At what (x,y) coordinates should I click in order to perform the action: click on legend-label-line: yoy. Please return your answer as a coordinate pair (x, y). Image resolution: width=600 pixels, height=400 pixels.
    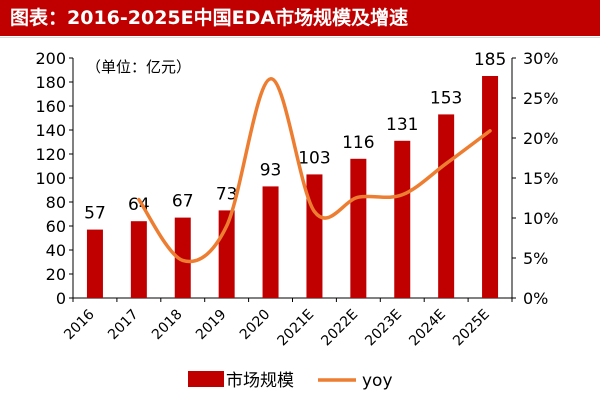
    Looking at the image, I should click on (377, 381).